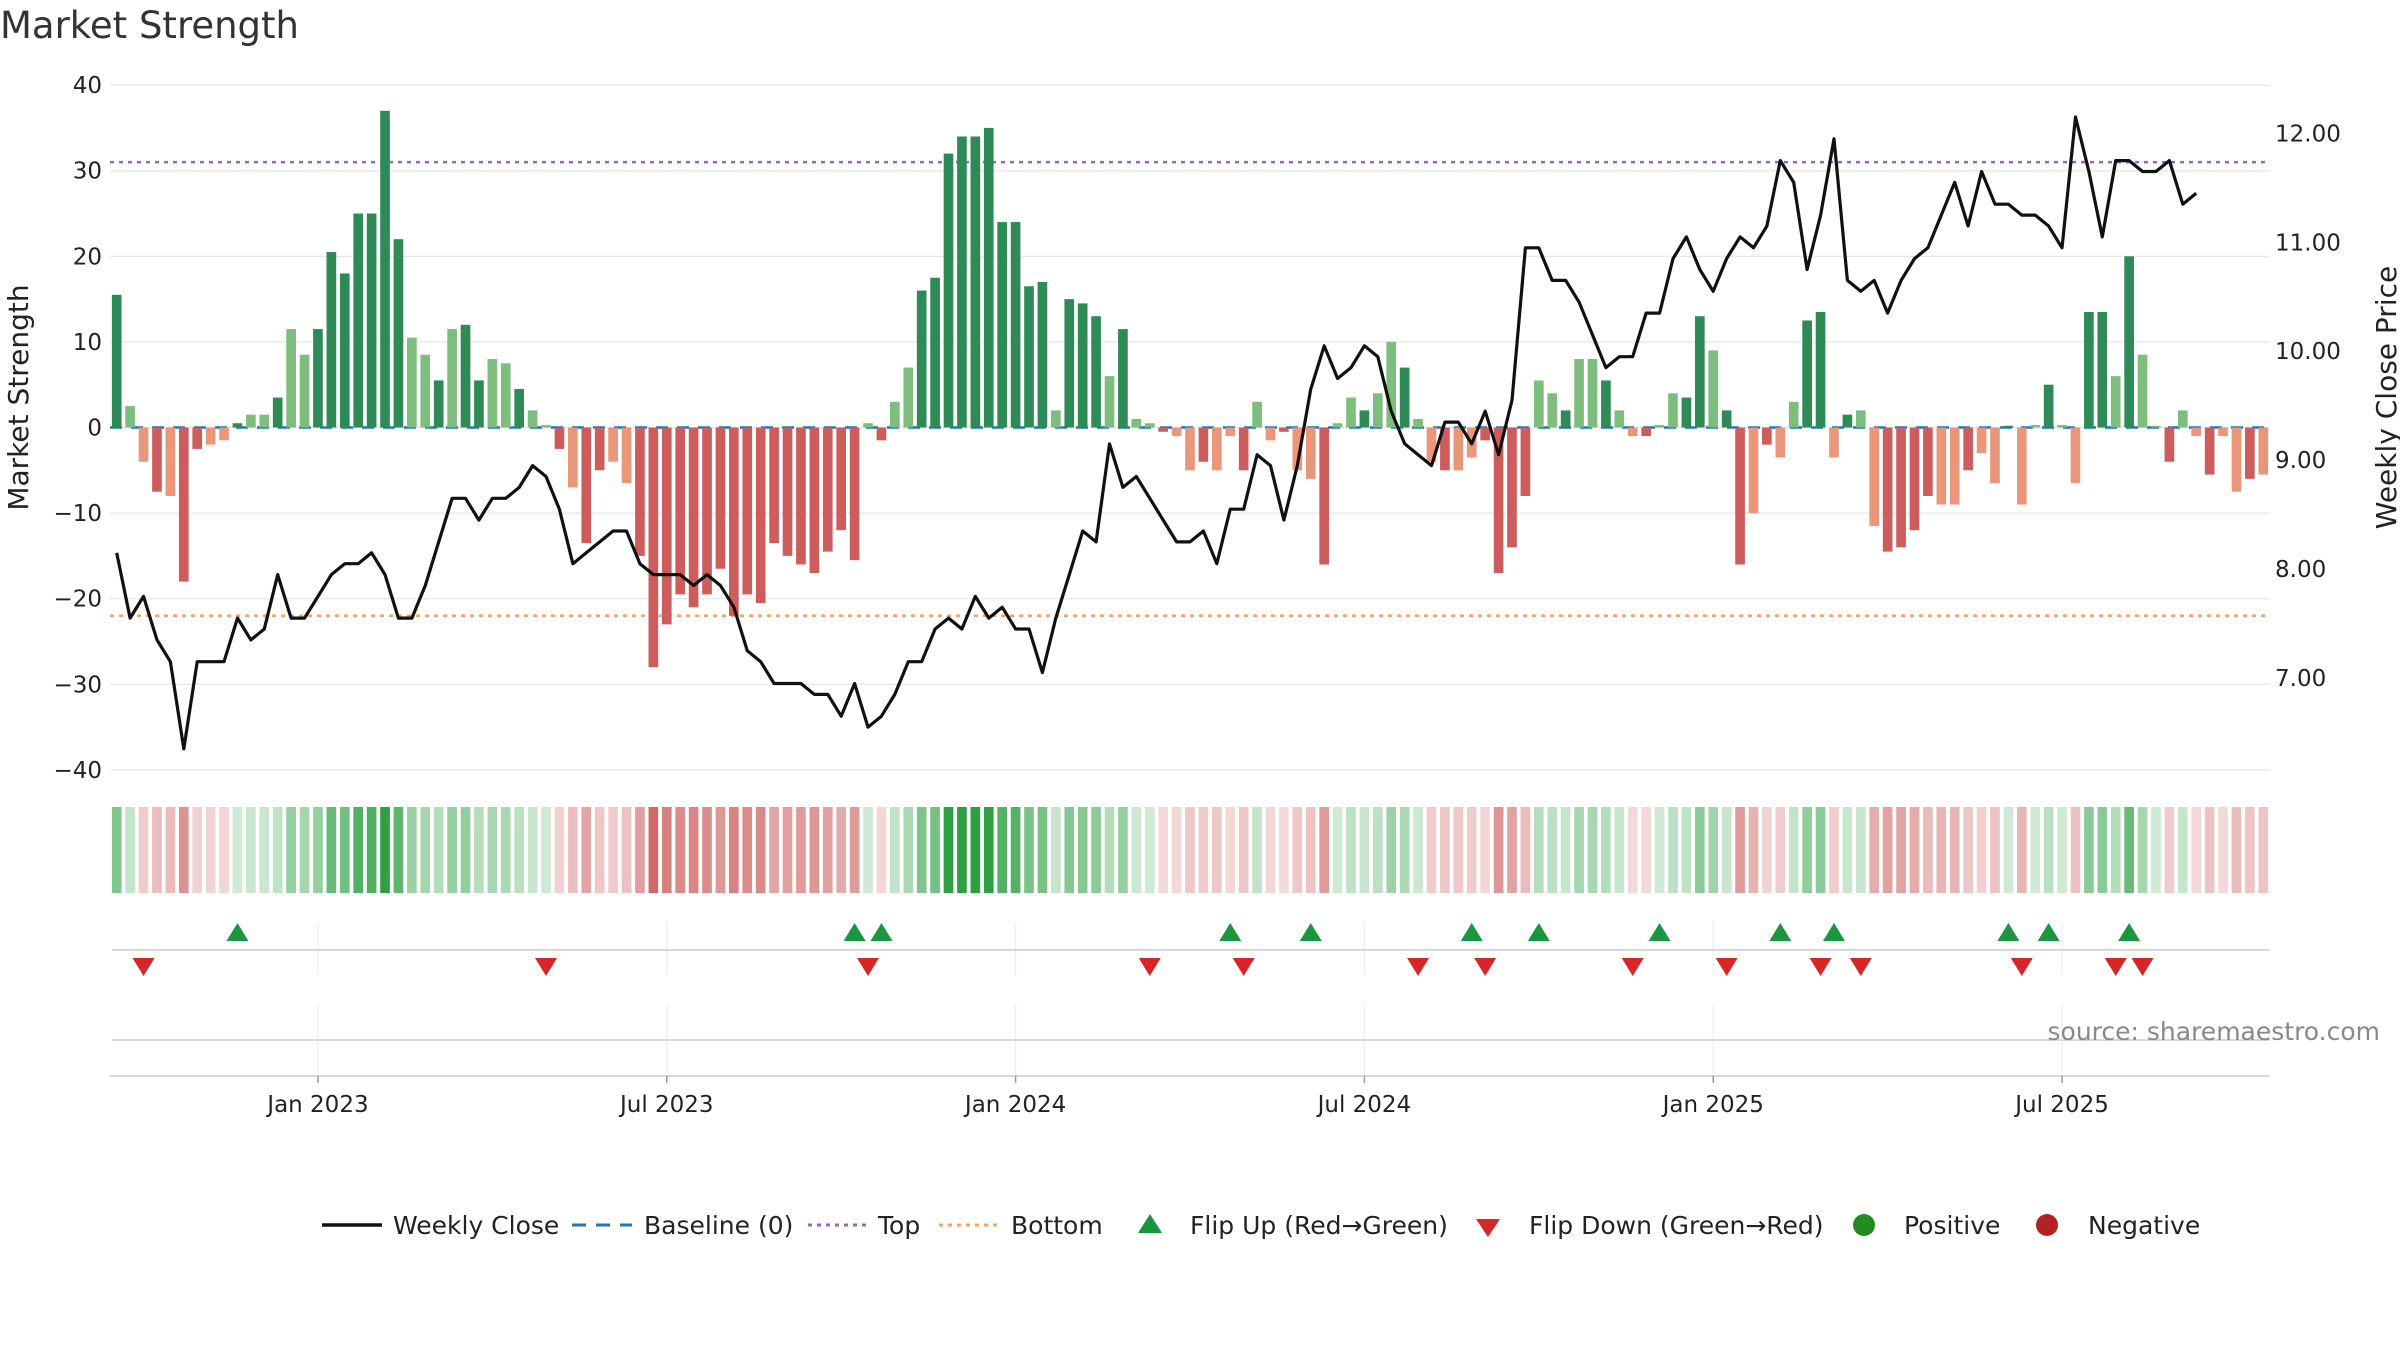 The width and height of the screenshot is (2400, 1350). I want to click on y2-axis-title: Weekly Close Price, so click(2385, 397).